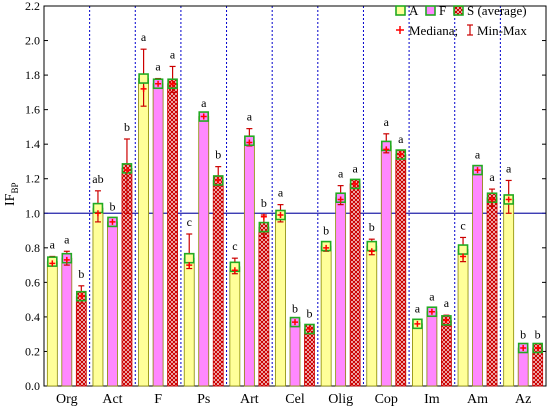 Image resolution: width=550 pixels, height=410 pixels. Describe the element at coordinates (189, 222) in the screenshot. I see `significance-letter: c` at that location.